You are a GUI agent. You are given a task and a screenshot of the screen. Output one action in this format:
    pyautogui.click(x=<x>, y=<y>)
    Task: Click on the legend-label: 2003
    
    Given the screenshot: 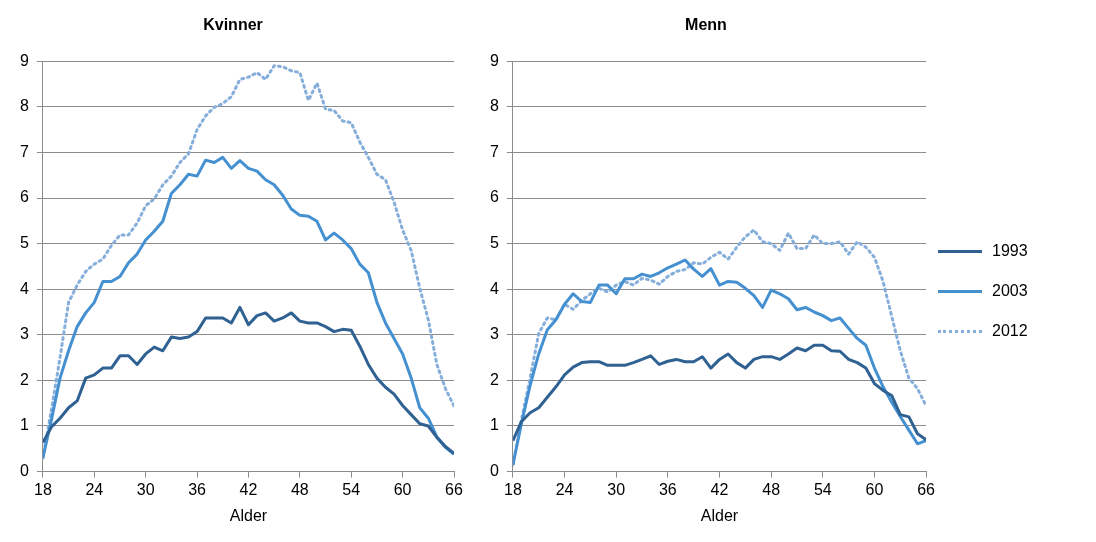 What is the action you would take?
    pyautogui.click(x=1010, y=291)
    